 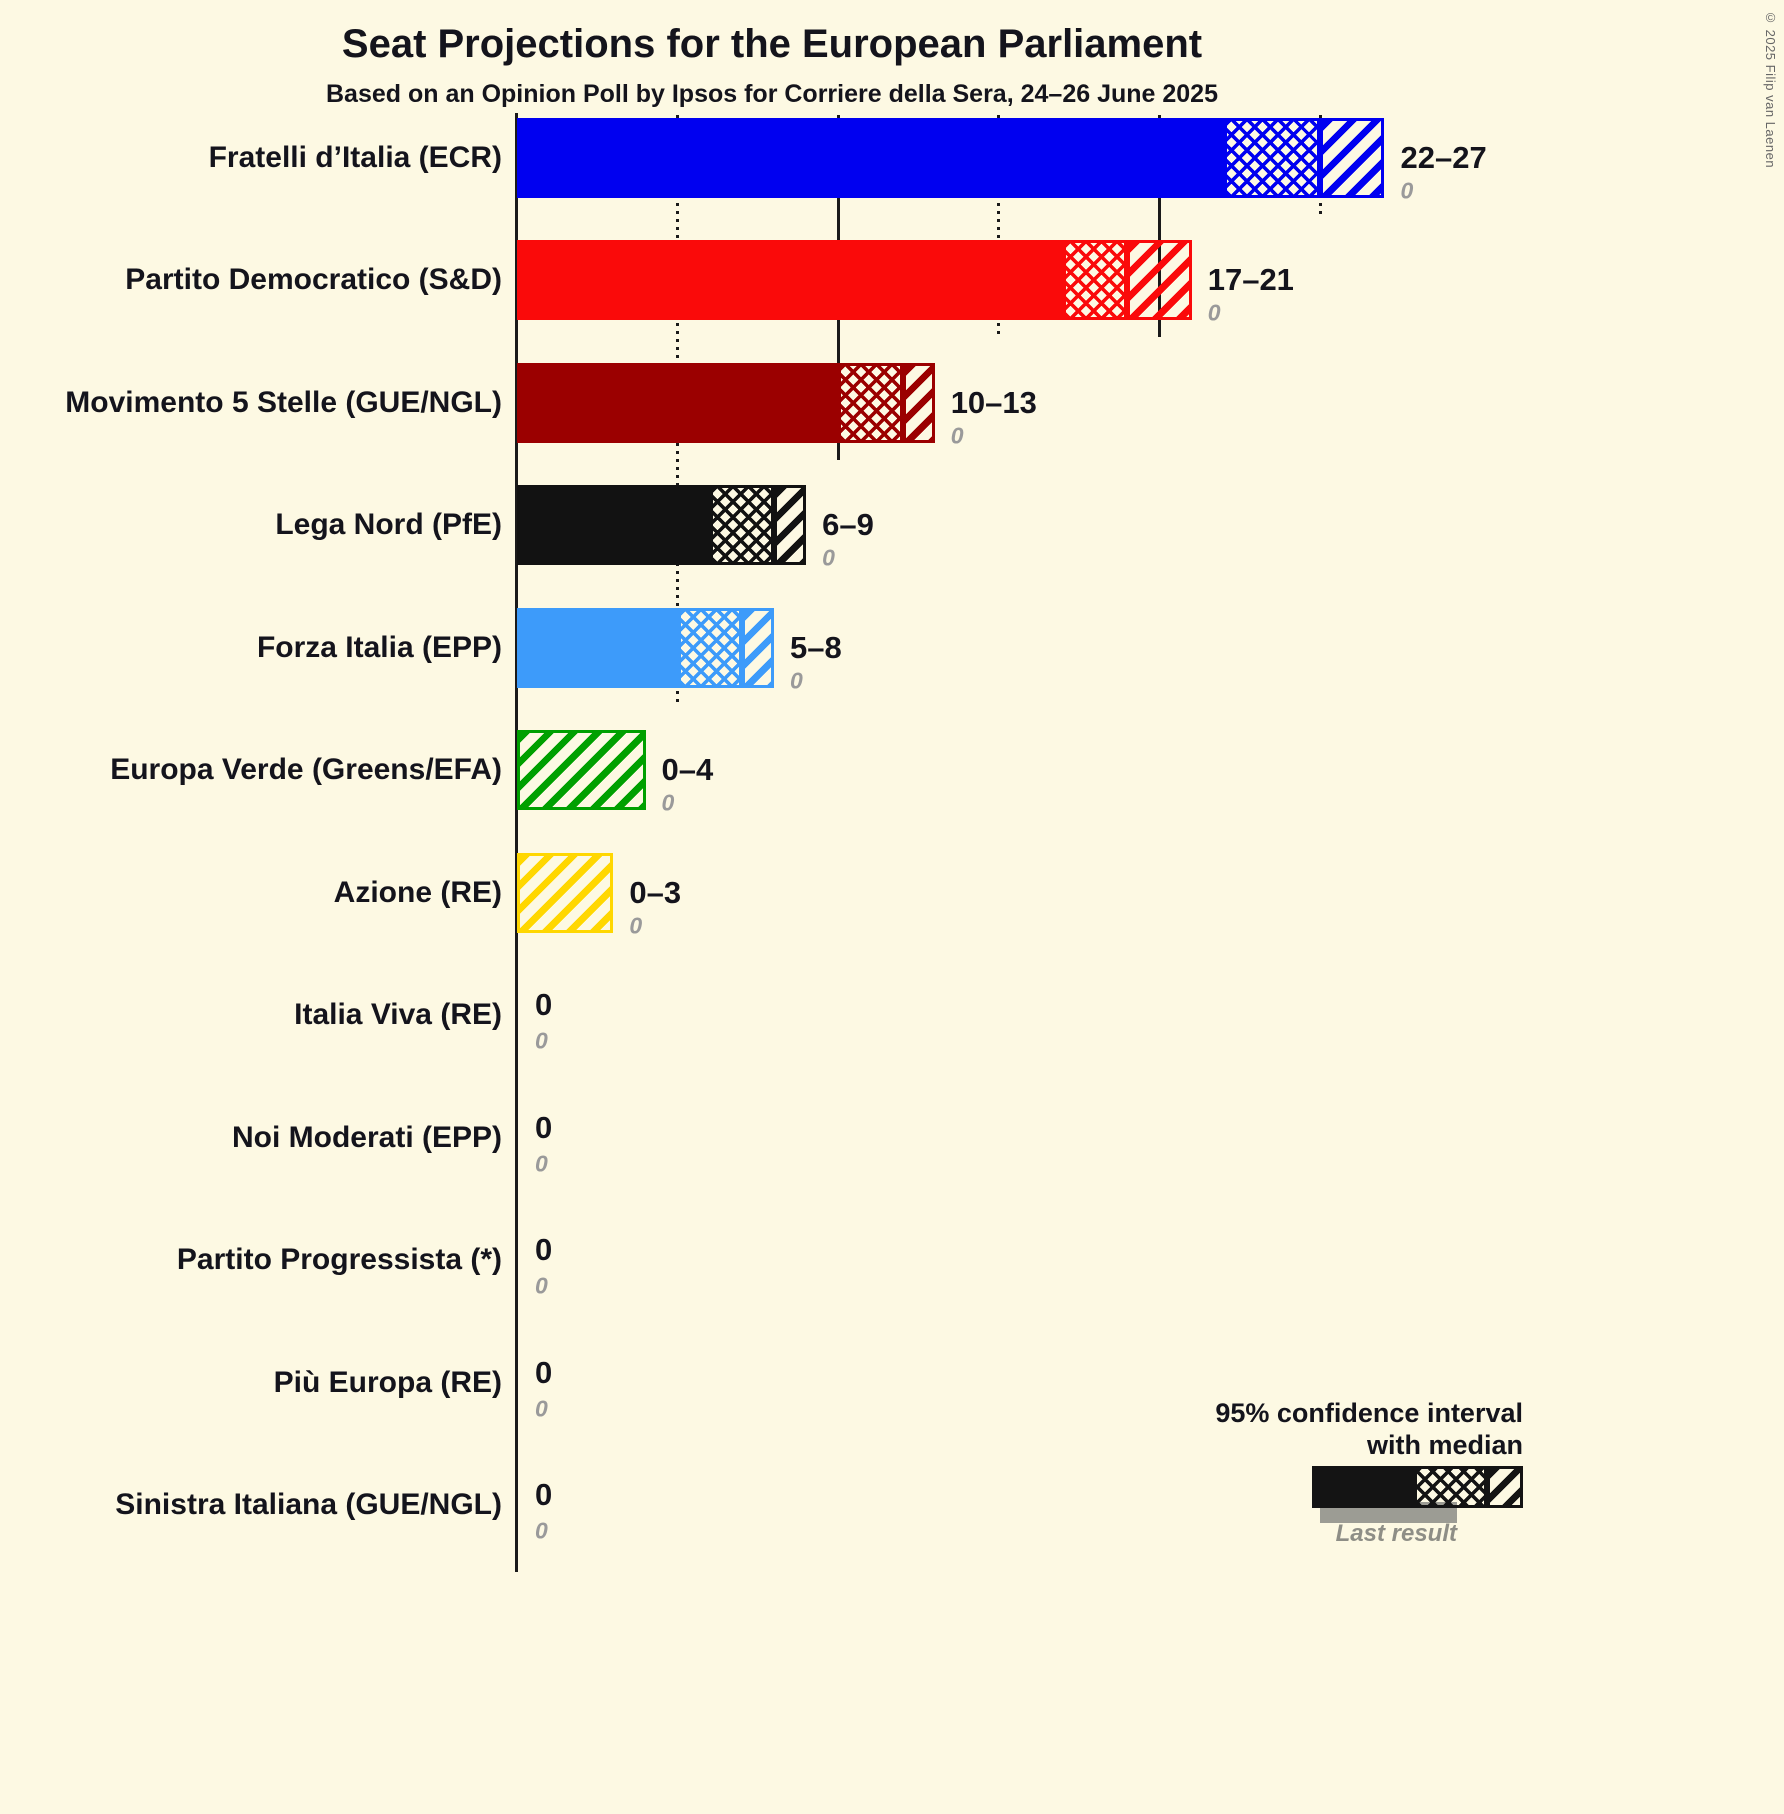 What do you see at coordinates (388, 525) in the screenshot?
I see `party-row-label: Lega Nord (PfE)` at bounding box center [388, 525].